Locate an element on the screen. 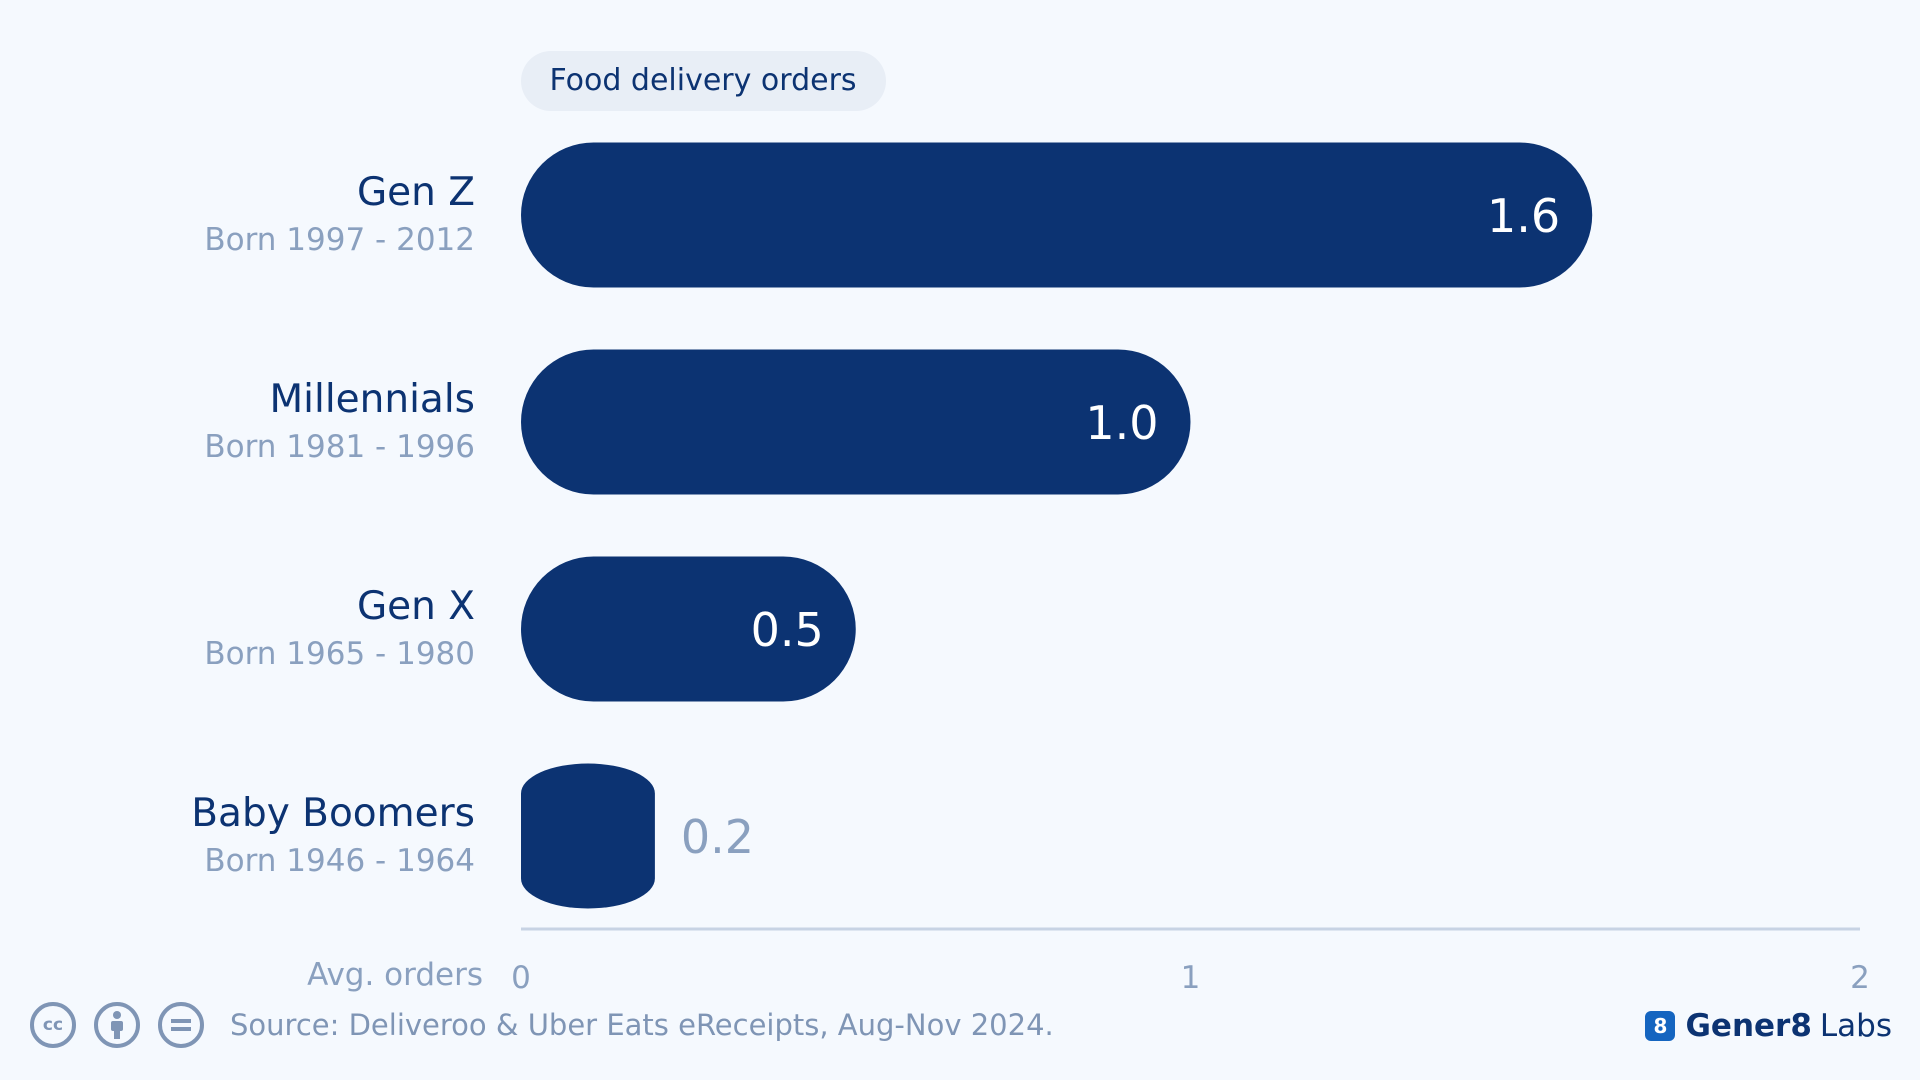 Image resolution: width=1920 pixels, height=1080 pixels. legend-title: Food delivery orders is located at coordinates (702, 80).